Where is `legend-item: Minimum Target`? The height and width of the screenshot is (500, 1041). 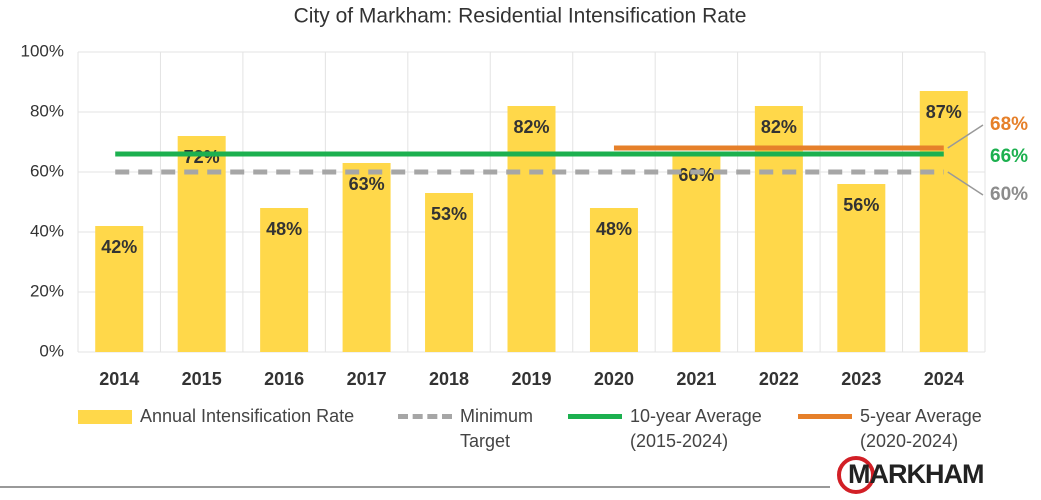 legend-item: Minimum Target is located at coordinates (474, 429).